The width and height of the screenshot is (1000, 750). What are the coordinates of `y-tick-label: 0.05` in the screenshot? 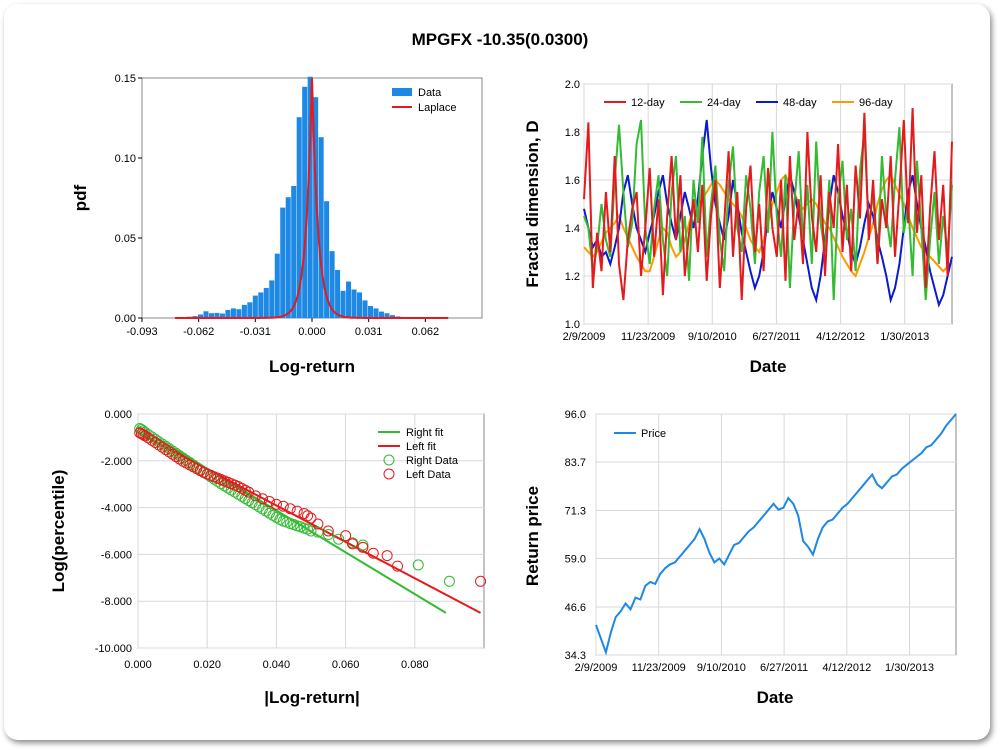 It's located at (125, 239).